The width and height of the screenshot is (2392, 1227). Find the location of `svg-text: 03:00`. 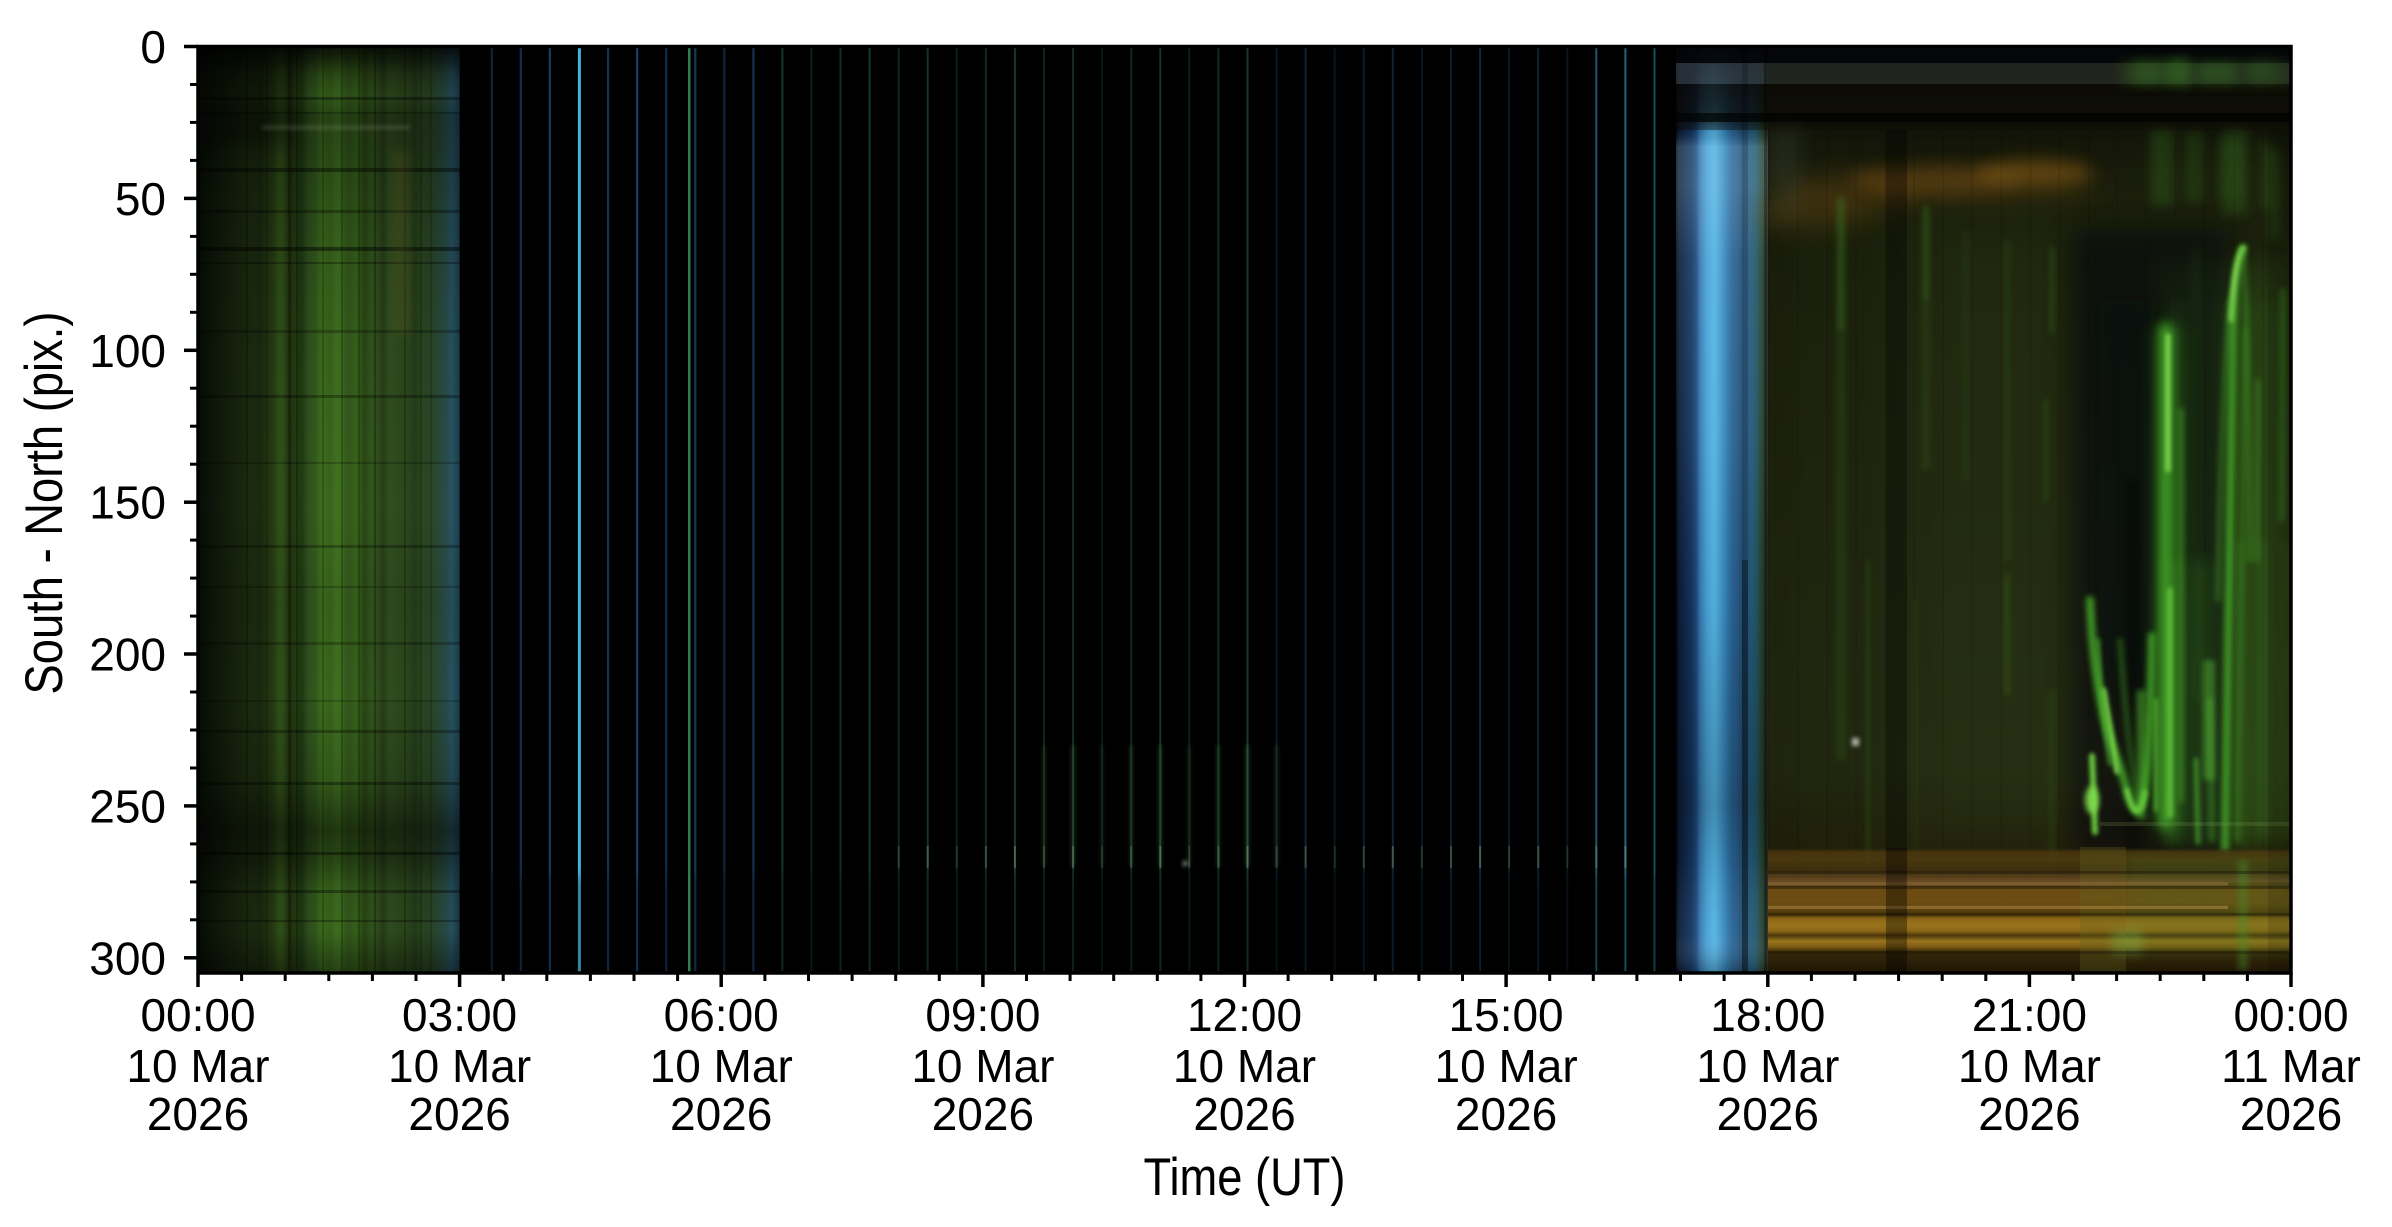

svg-text: 03:00 is located at coordinates (459, 1015).